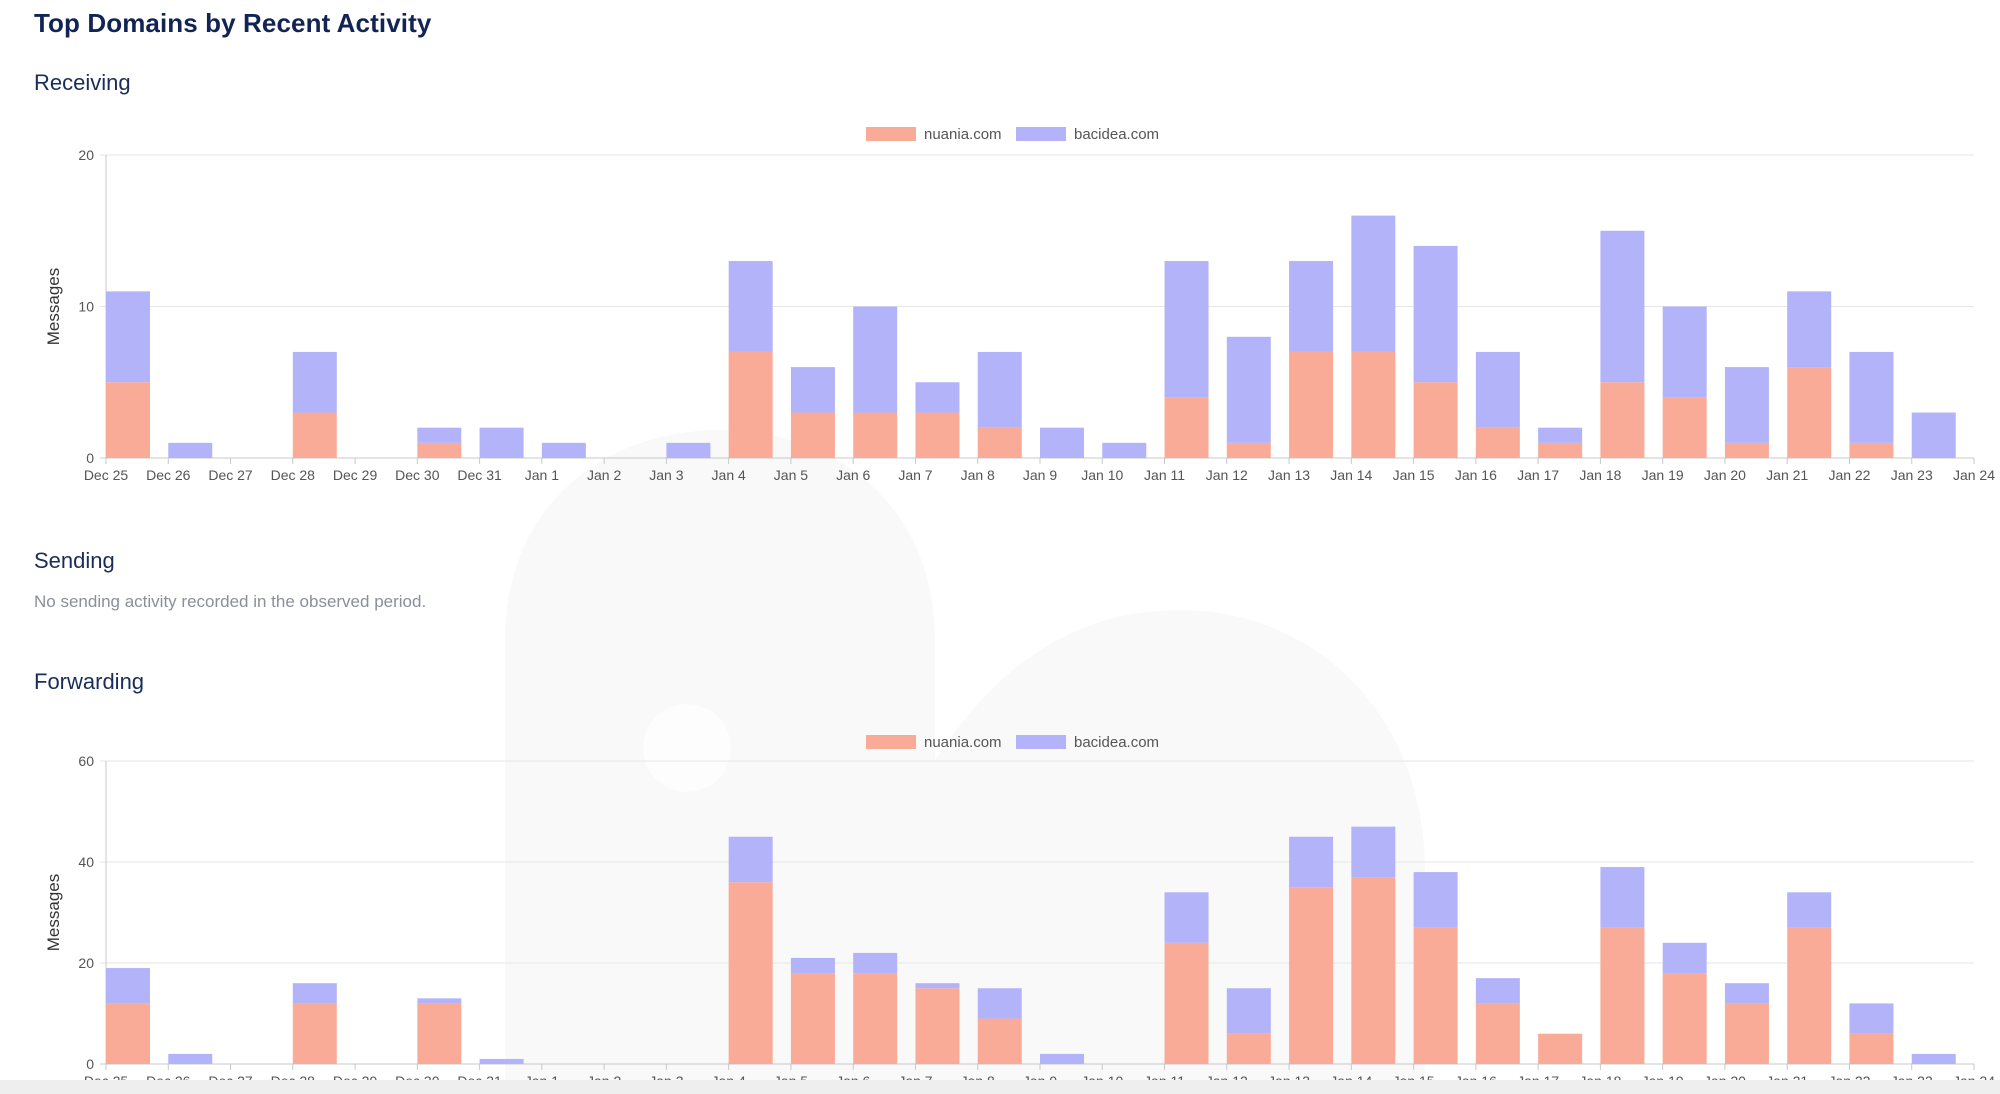  What do you see at coordinates (1538, 475) in the screenshot?
I see `x-tick-label: Jan 17` at bounding box center [1538, 475].